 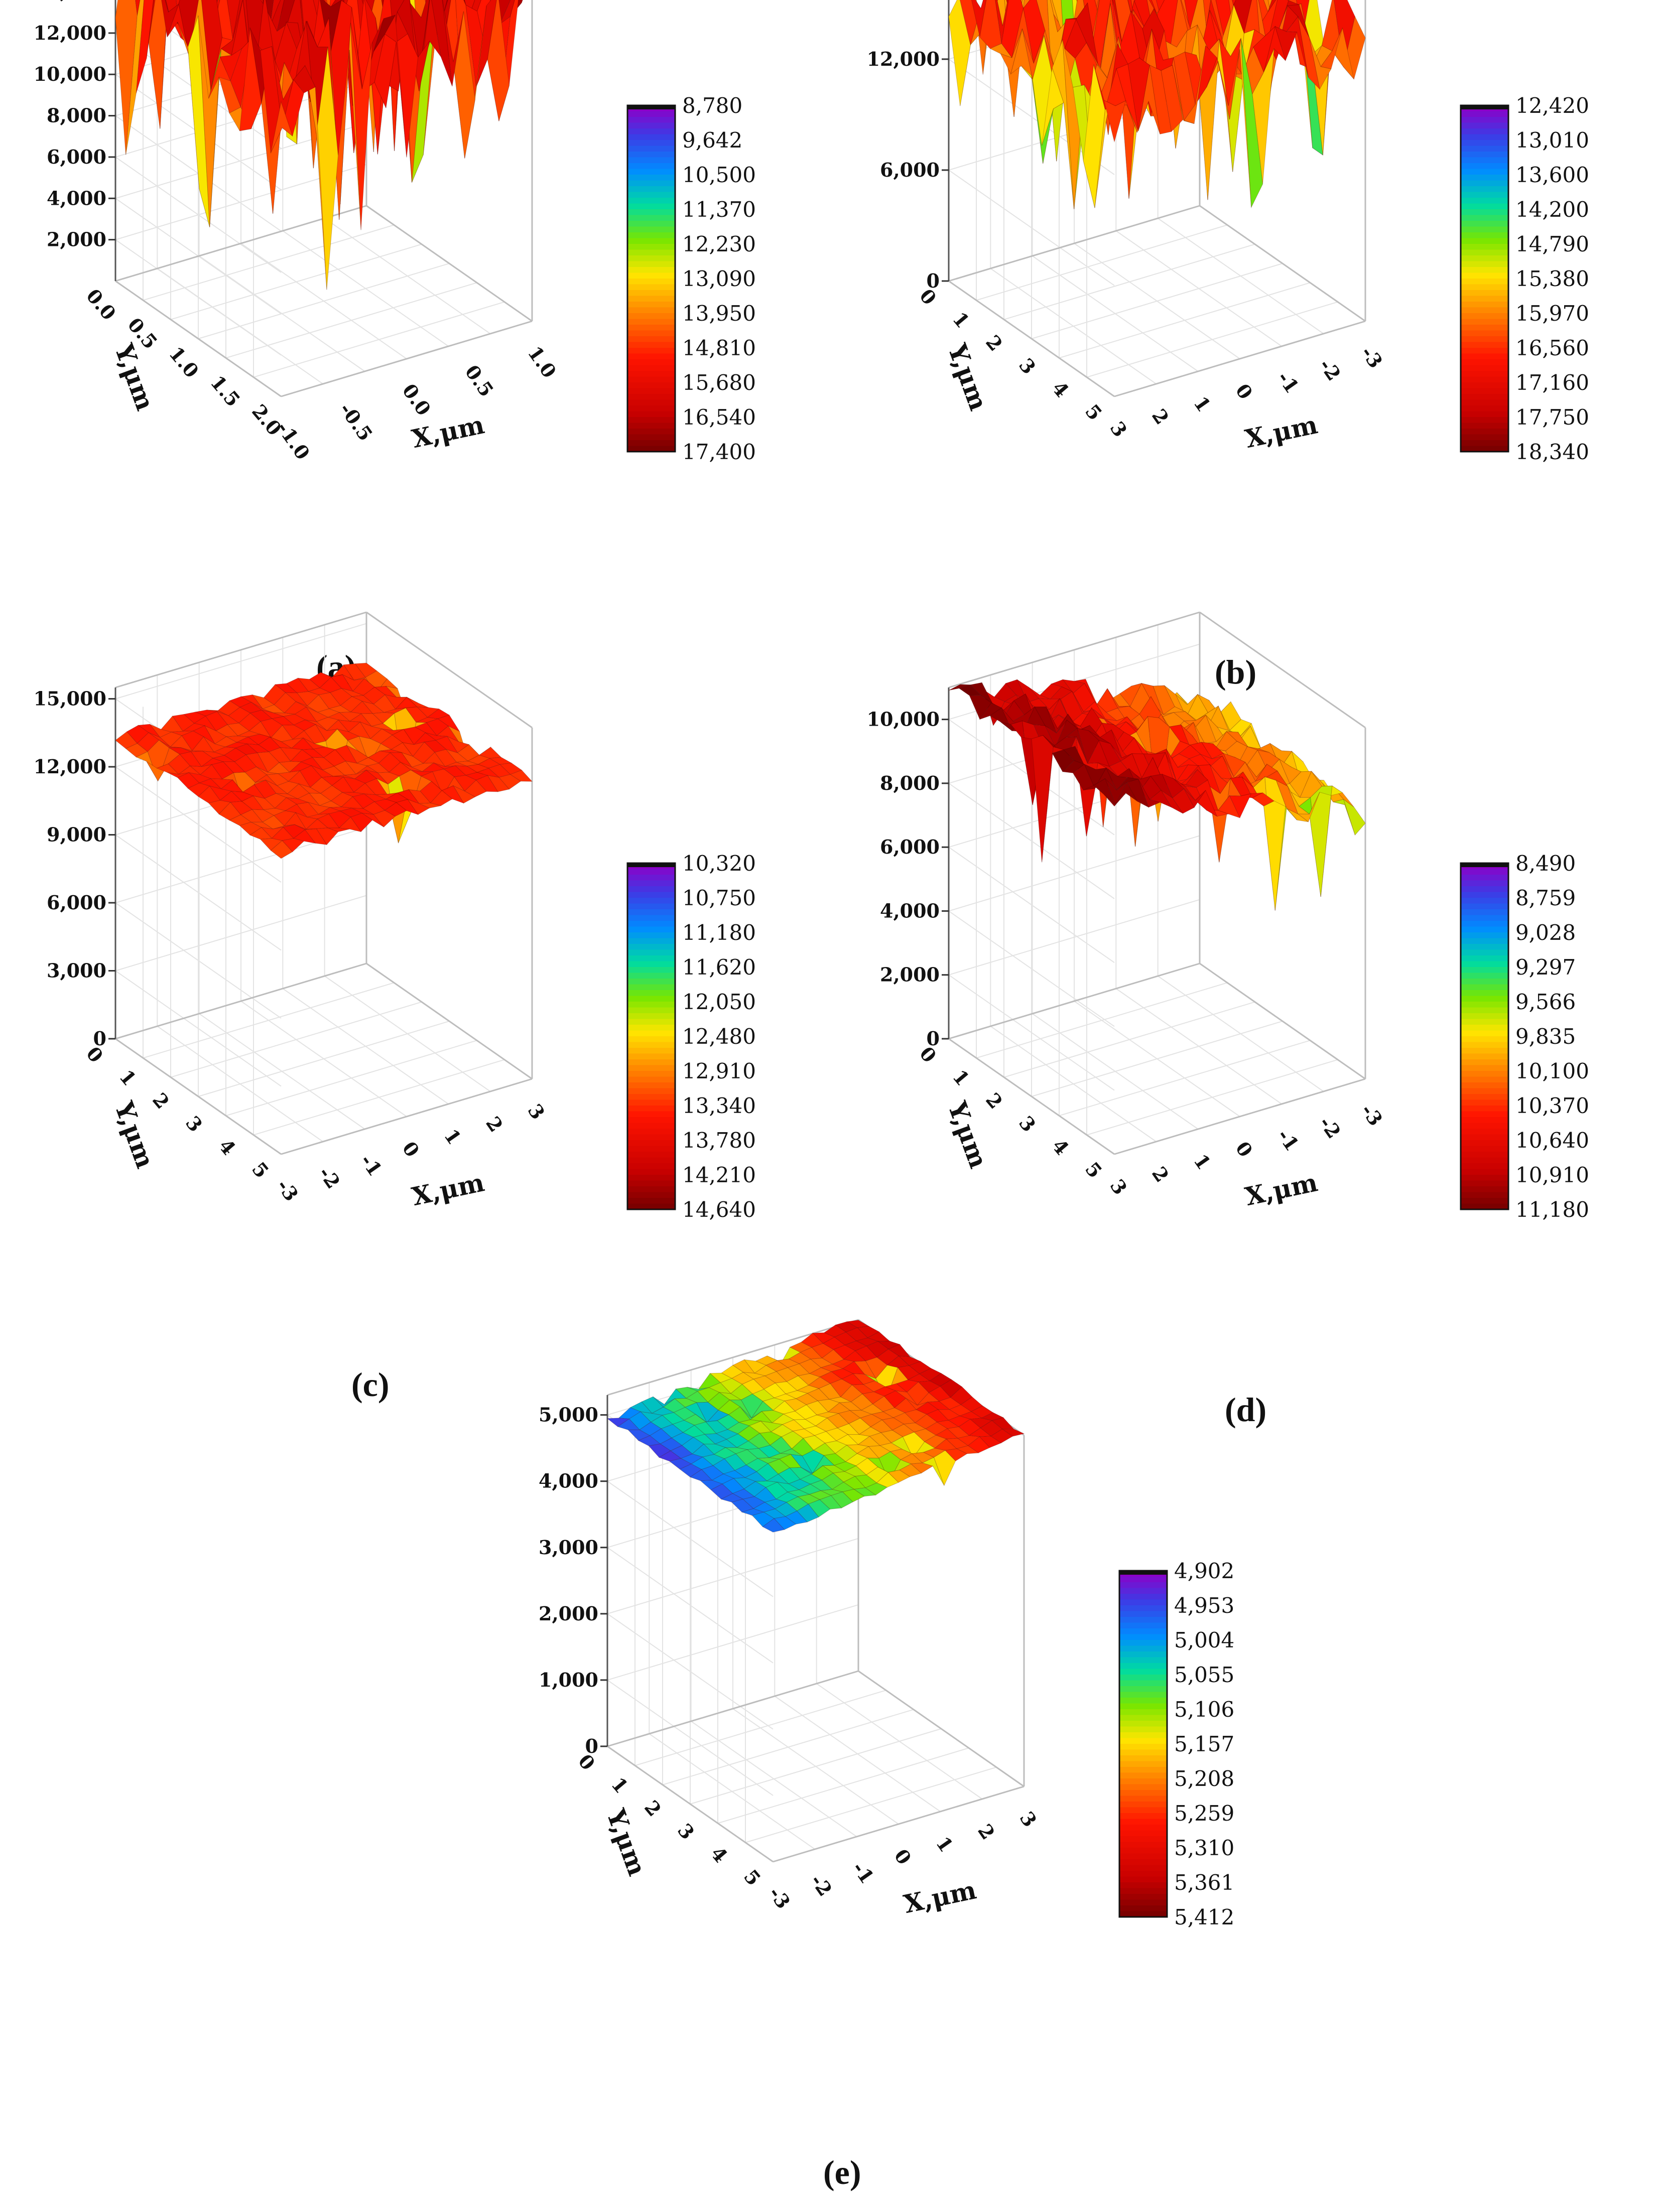 I want to click on colorbar-label: 13,600, so click(x=1552, y=175).